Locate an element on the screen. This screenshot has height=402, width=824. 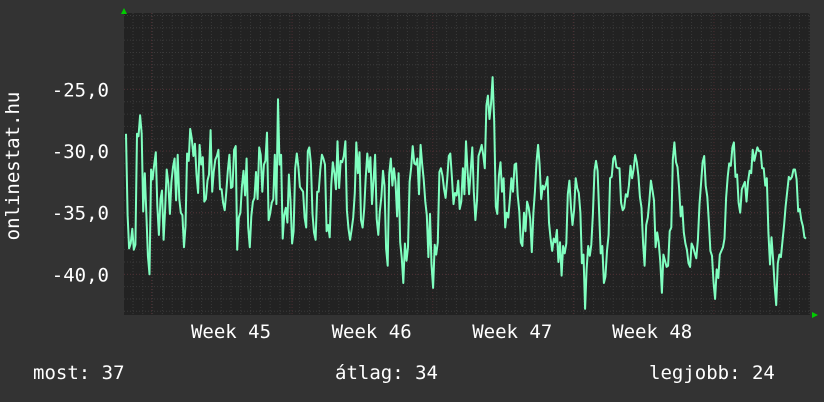
x-axis-arrow is located at coordinates (815, 315).